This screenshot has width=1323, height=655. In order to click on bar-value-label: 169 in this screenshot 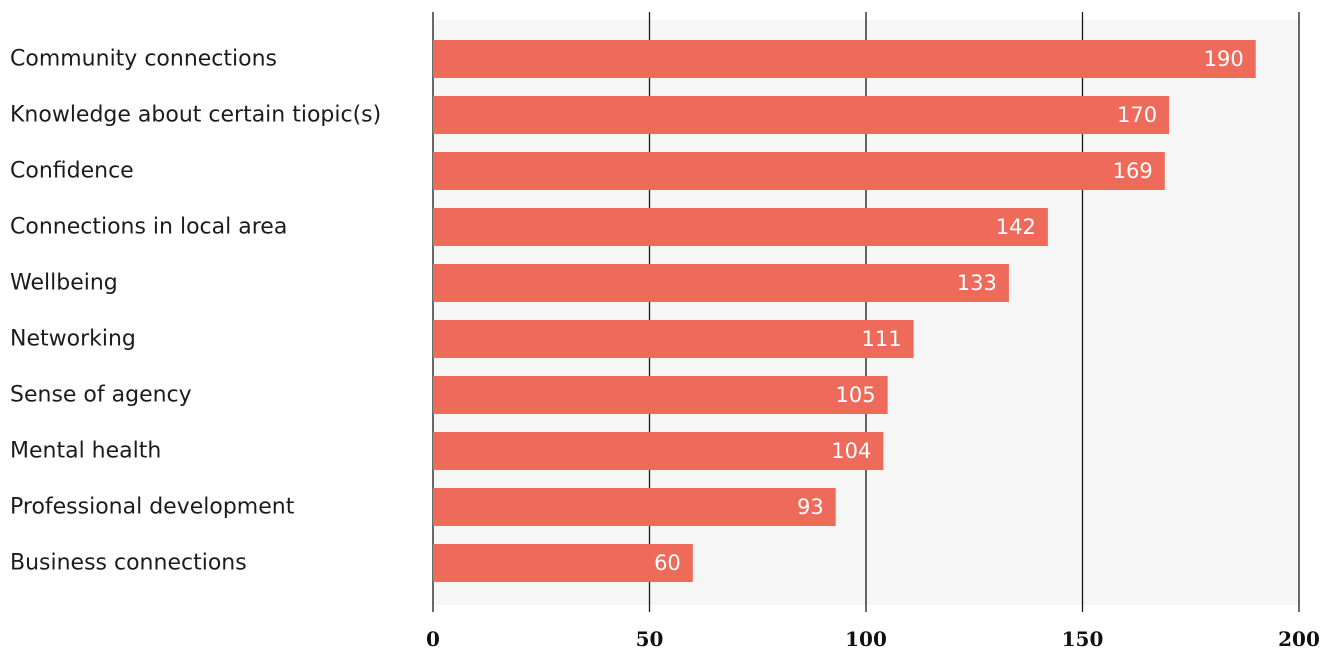, I will do `click(1133, 171)`.